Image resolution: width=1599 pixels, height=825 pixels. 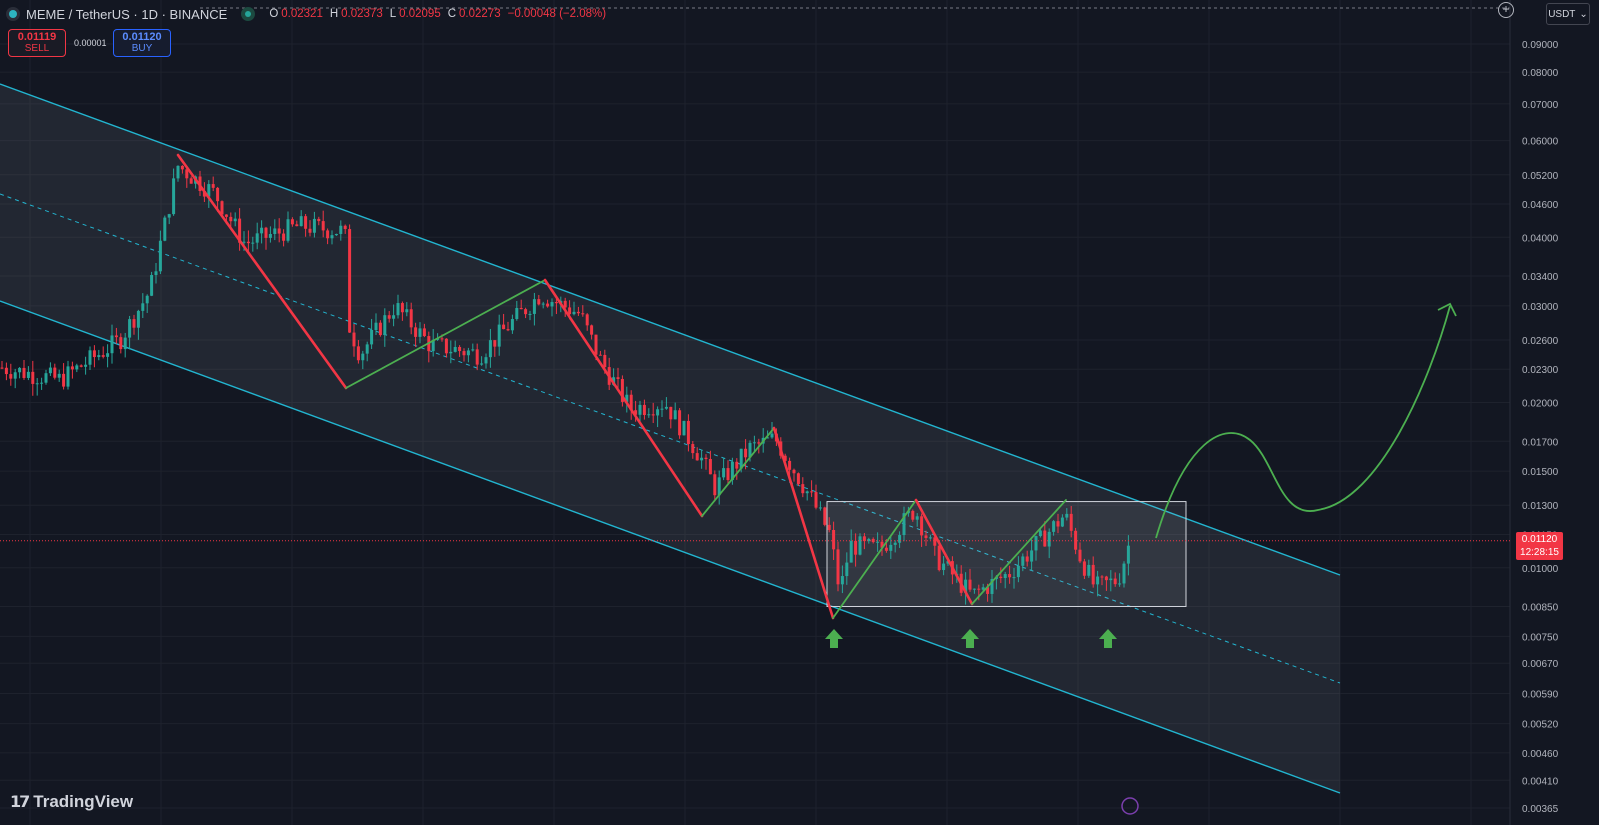 What do you see at coordinates (262, 271) in the screenshot?
I see `zigzag-down-leg` at bounding box center [262, 271].